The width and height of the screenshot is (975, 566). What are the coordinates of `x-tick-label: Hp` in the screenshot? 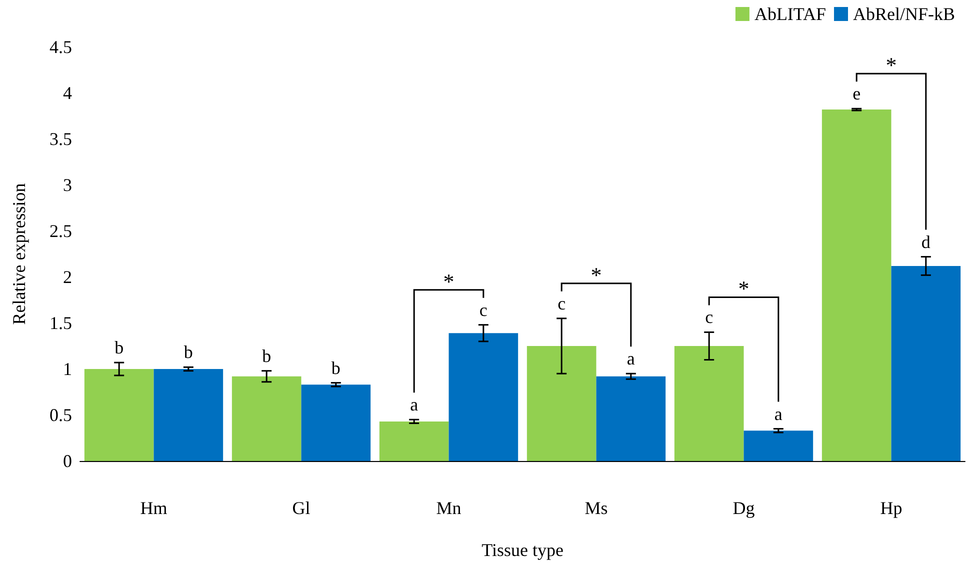 It's located at (891, 508).